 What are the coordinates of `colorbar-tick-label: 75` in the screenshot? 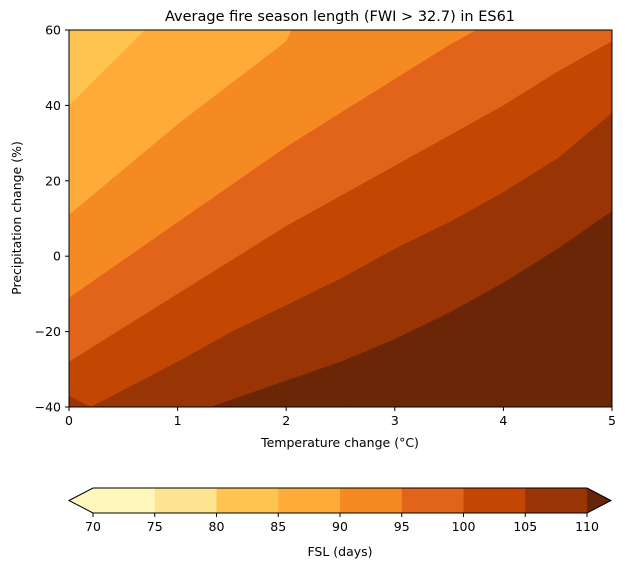 It's located at (155, 526).